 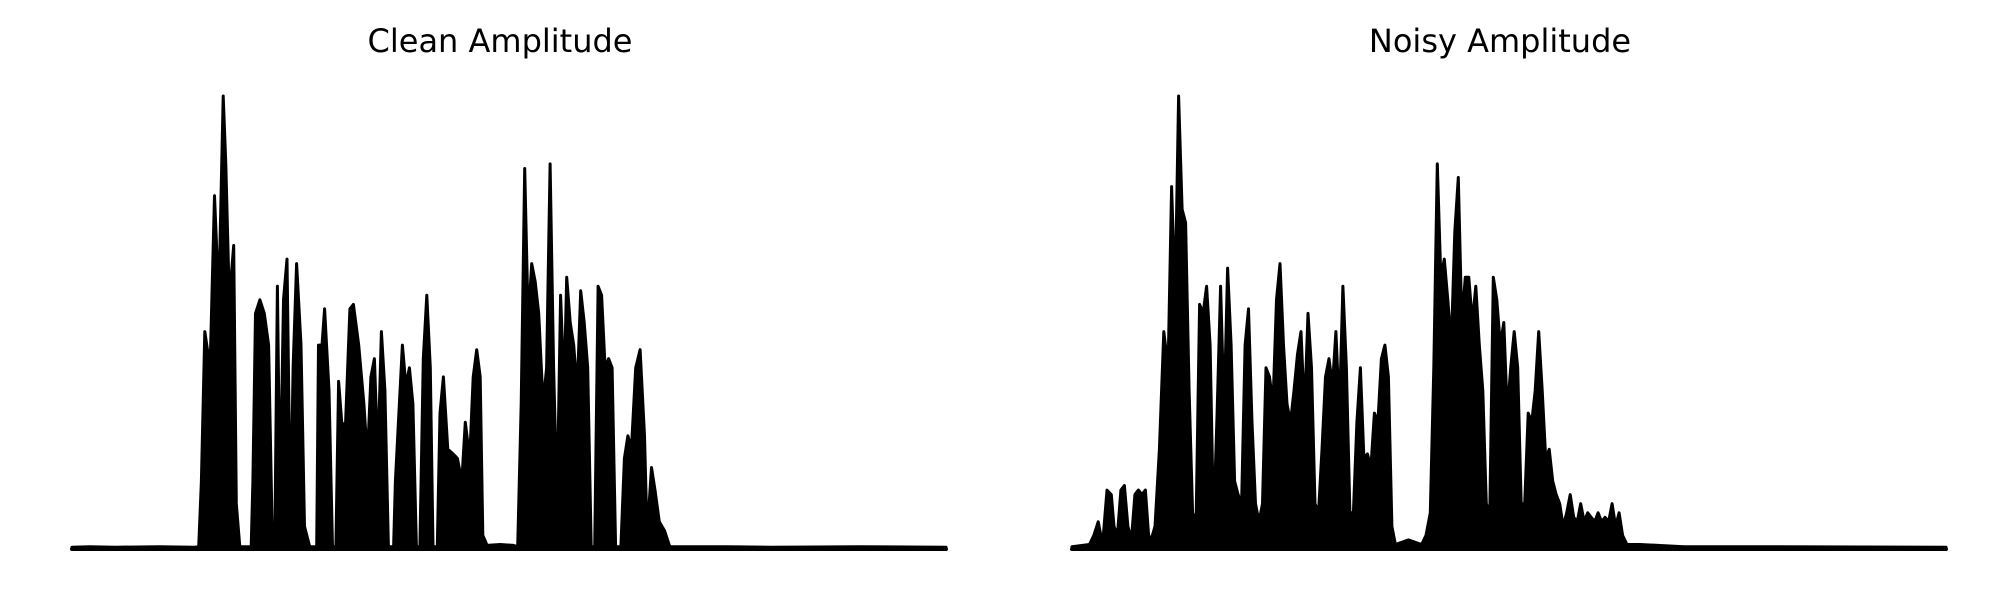 I want to click on clean-amplitude-title: Clean Amplitude, so click(x=500, y=41).